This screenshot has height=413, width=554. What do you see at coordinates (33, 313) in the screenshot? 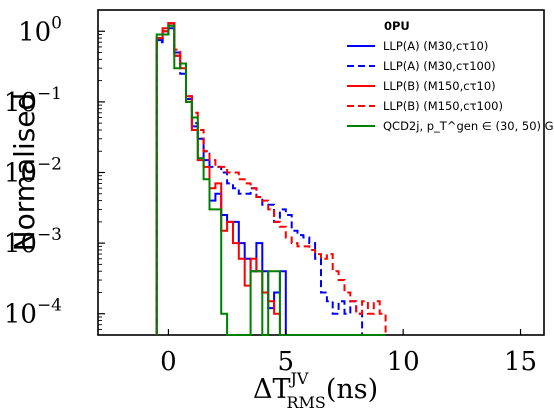
I see `y-tick-label: 10⁻⁴` at bounding box center [33, 313].